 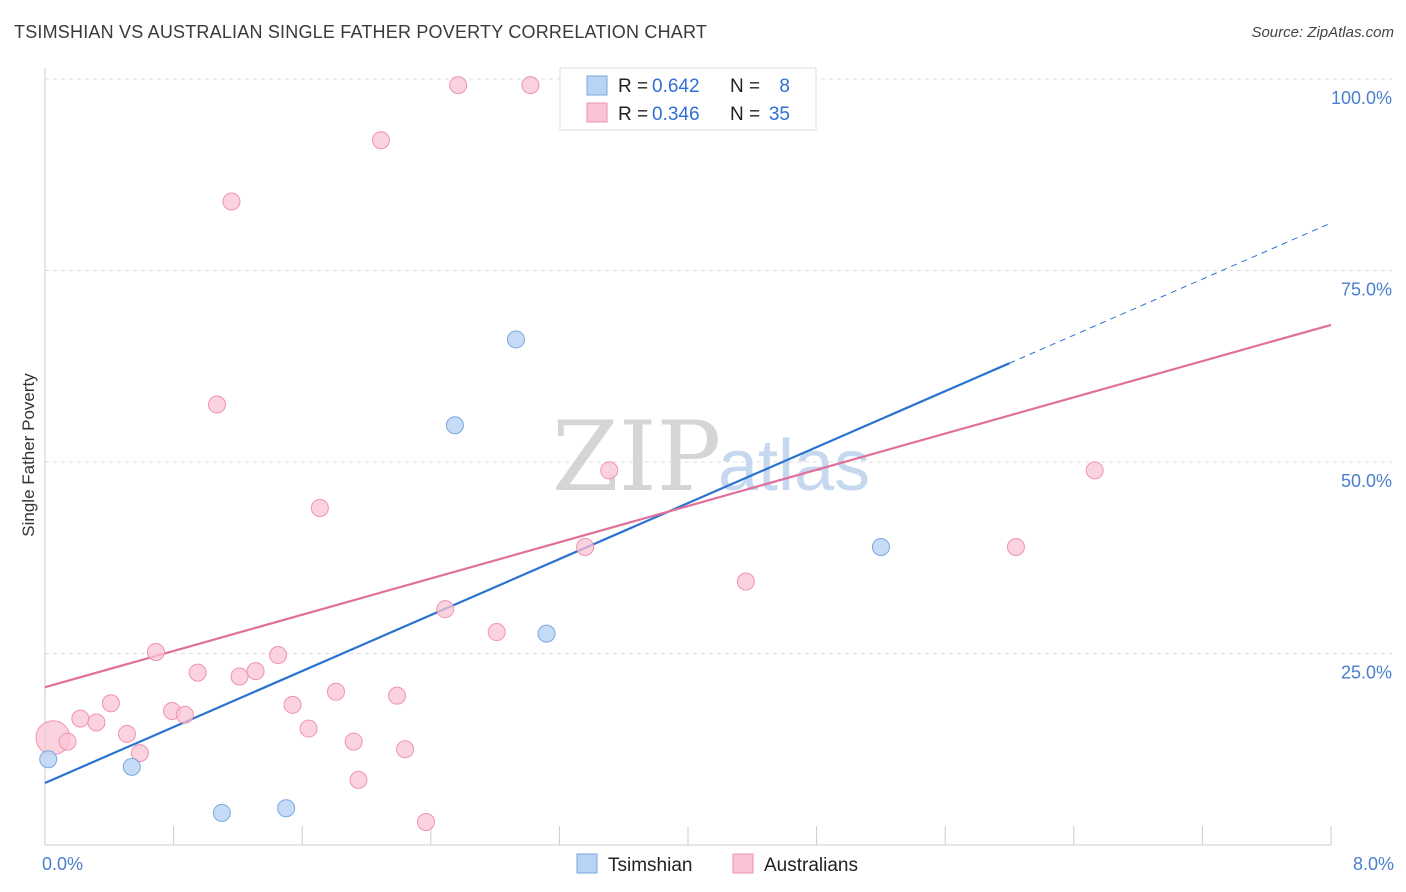 I want to click on x-tick-label-max: 8.0%, so click(x=1373, y=864).